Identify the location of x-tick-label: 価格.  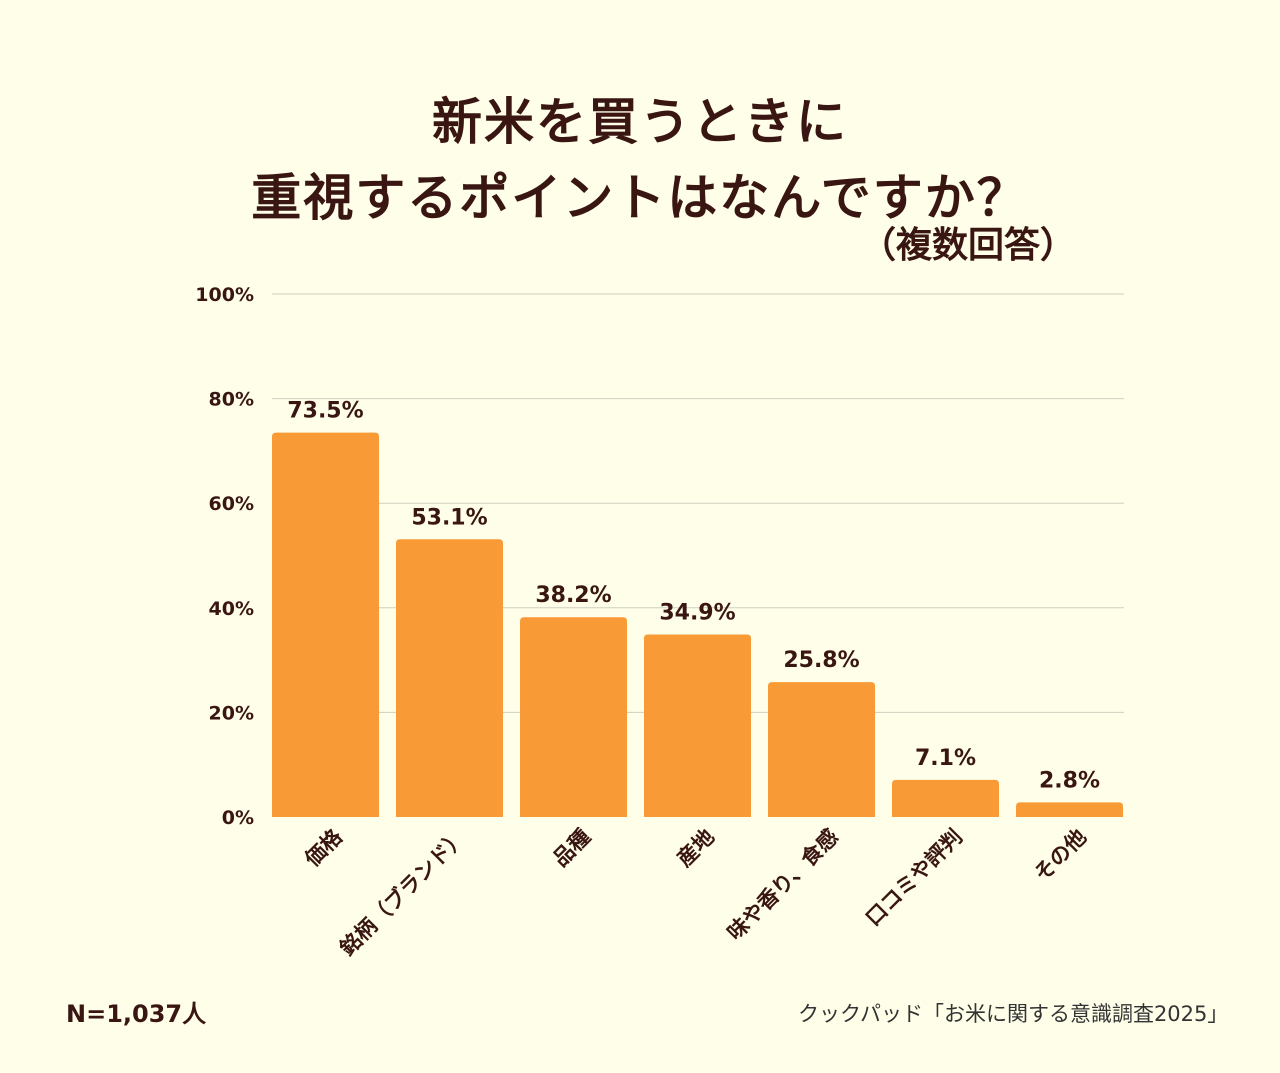
(324, 848).